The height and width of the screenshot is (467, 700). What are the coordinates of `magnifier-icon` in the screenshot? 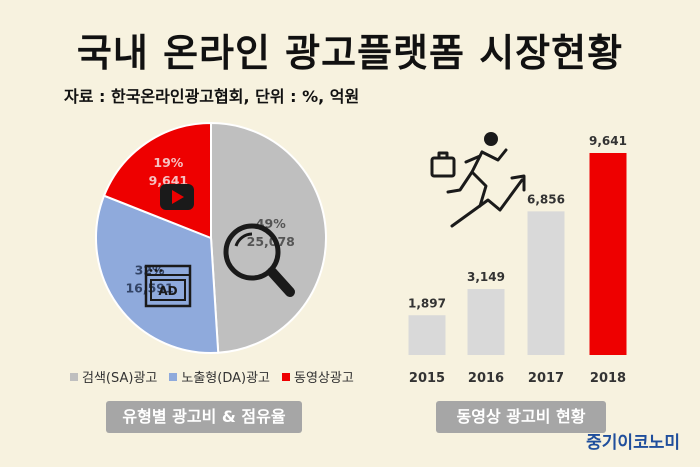 It's located at (259, 260).